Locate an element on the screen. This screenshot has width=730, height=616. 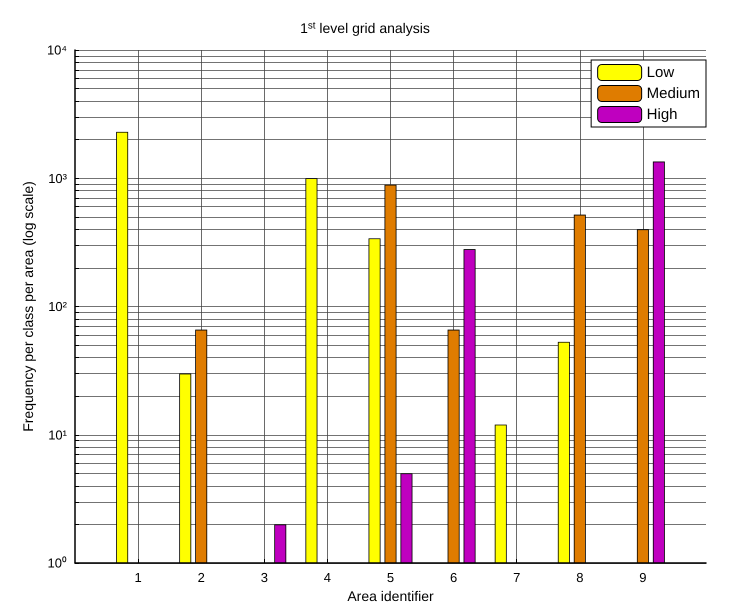
x-tick-label: 4 is located at coordinates (328, 577).